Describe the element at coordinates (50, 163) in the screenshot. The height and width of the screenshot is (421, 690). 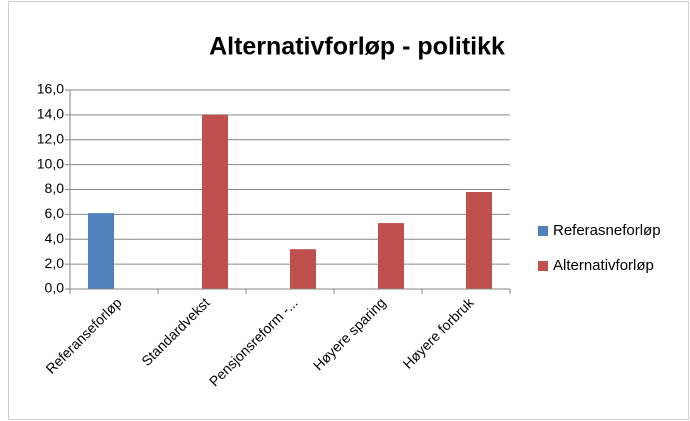
I see `y-tick-label: 10,0` at that location.